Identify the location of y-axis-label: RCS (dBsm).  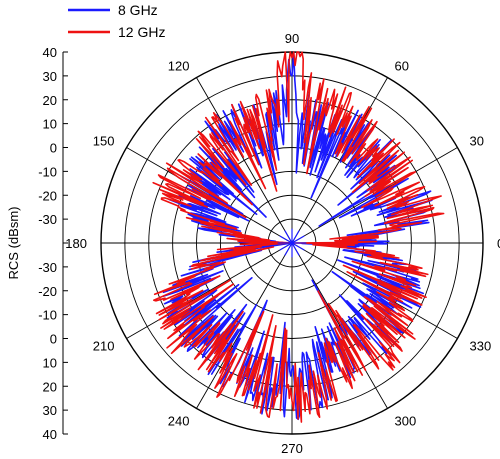
(13, 243).